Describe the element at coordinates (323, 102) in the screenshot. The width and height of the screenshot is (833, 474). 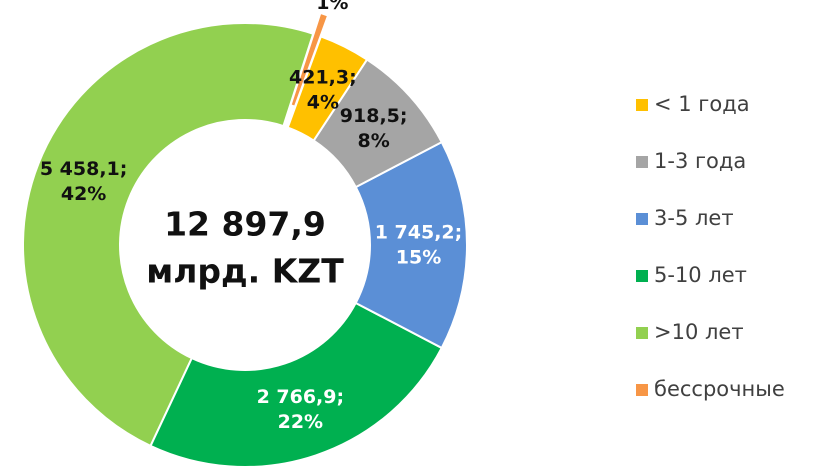
I see `percent-label: 4%` at that location.